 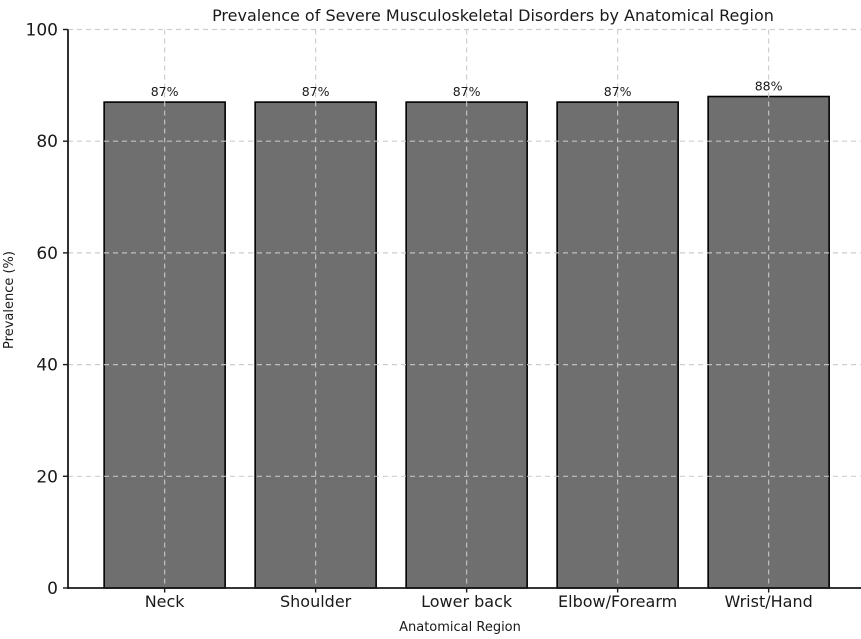 What do you see at coordinates (467, 601) in the screenshot?
I see `x-tick-label-lower-back: Lower back` at bounding box center [467, 601].